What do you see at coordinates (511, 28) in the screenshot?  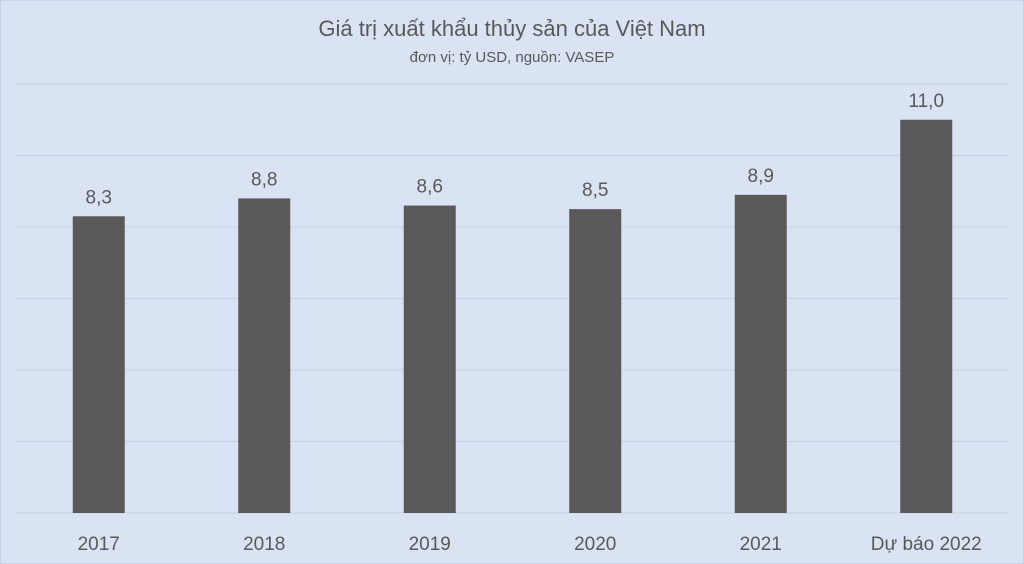 I see `chart-title: Giá trị xuất khẩu thủy sản của Việt Nam` at bounding box center [511, 28].